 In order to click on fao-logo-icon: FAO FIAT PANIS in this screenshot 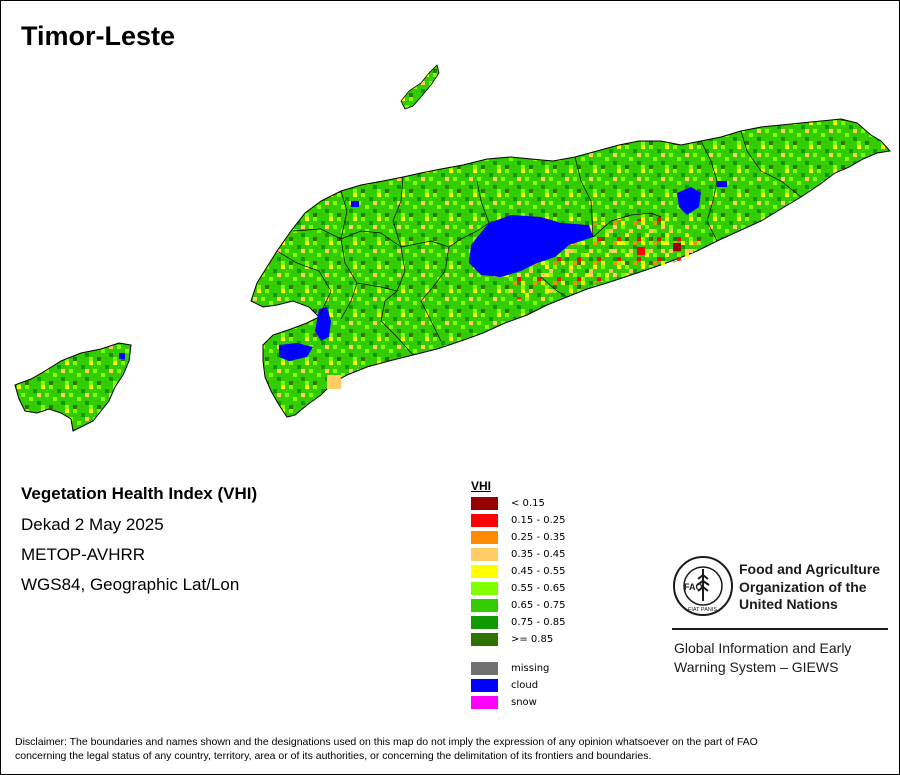, I will do `click(703, 586)`.